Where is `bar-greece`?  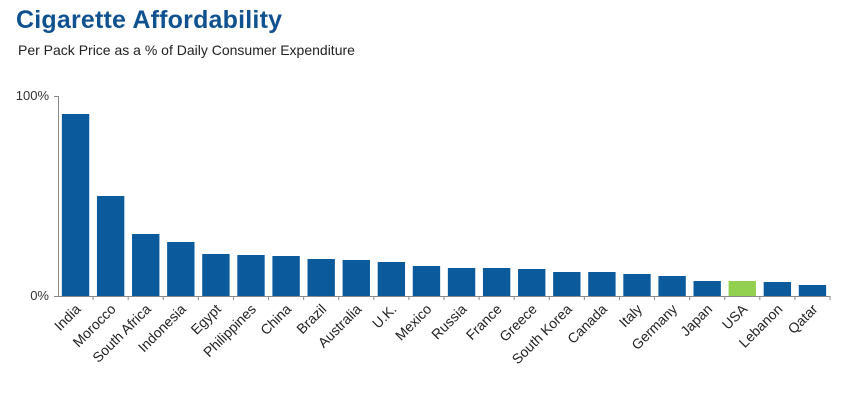
bar-greece is located at coordinates (532, 282).